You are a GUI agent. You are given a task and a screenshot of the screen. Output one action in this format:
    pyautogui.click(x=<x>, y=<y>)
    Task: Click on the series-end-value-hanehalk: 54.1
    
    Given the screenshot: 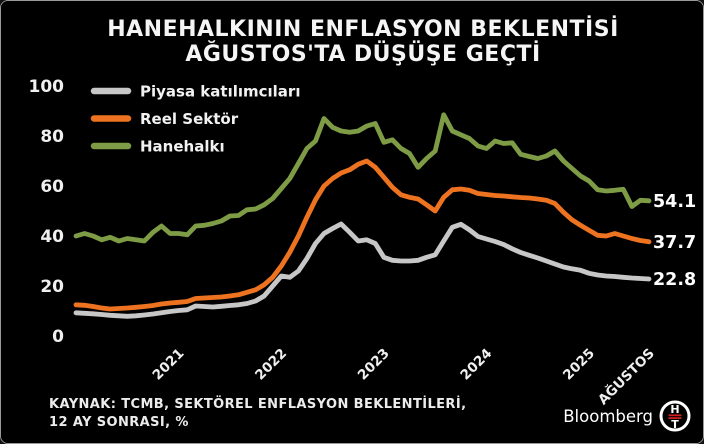 What is the action you would take?
    pyautogui.click(x=674, y=202)
    